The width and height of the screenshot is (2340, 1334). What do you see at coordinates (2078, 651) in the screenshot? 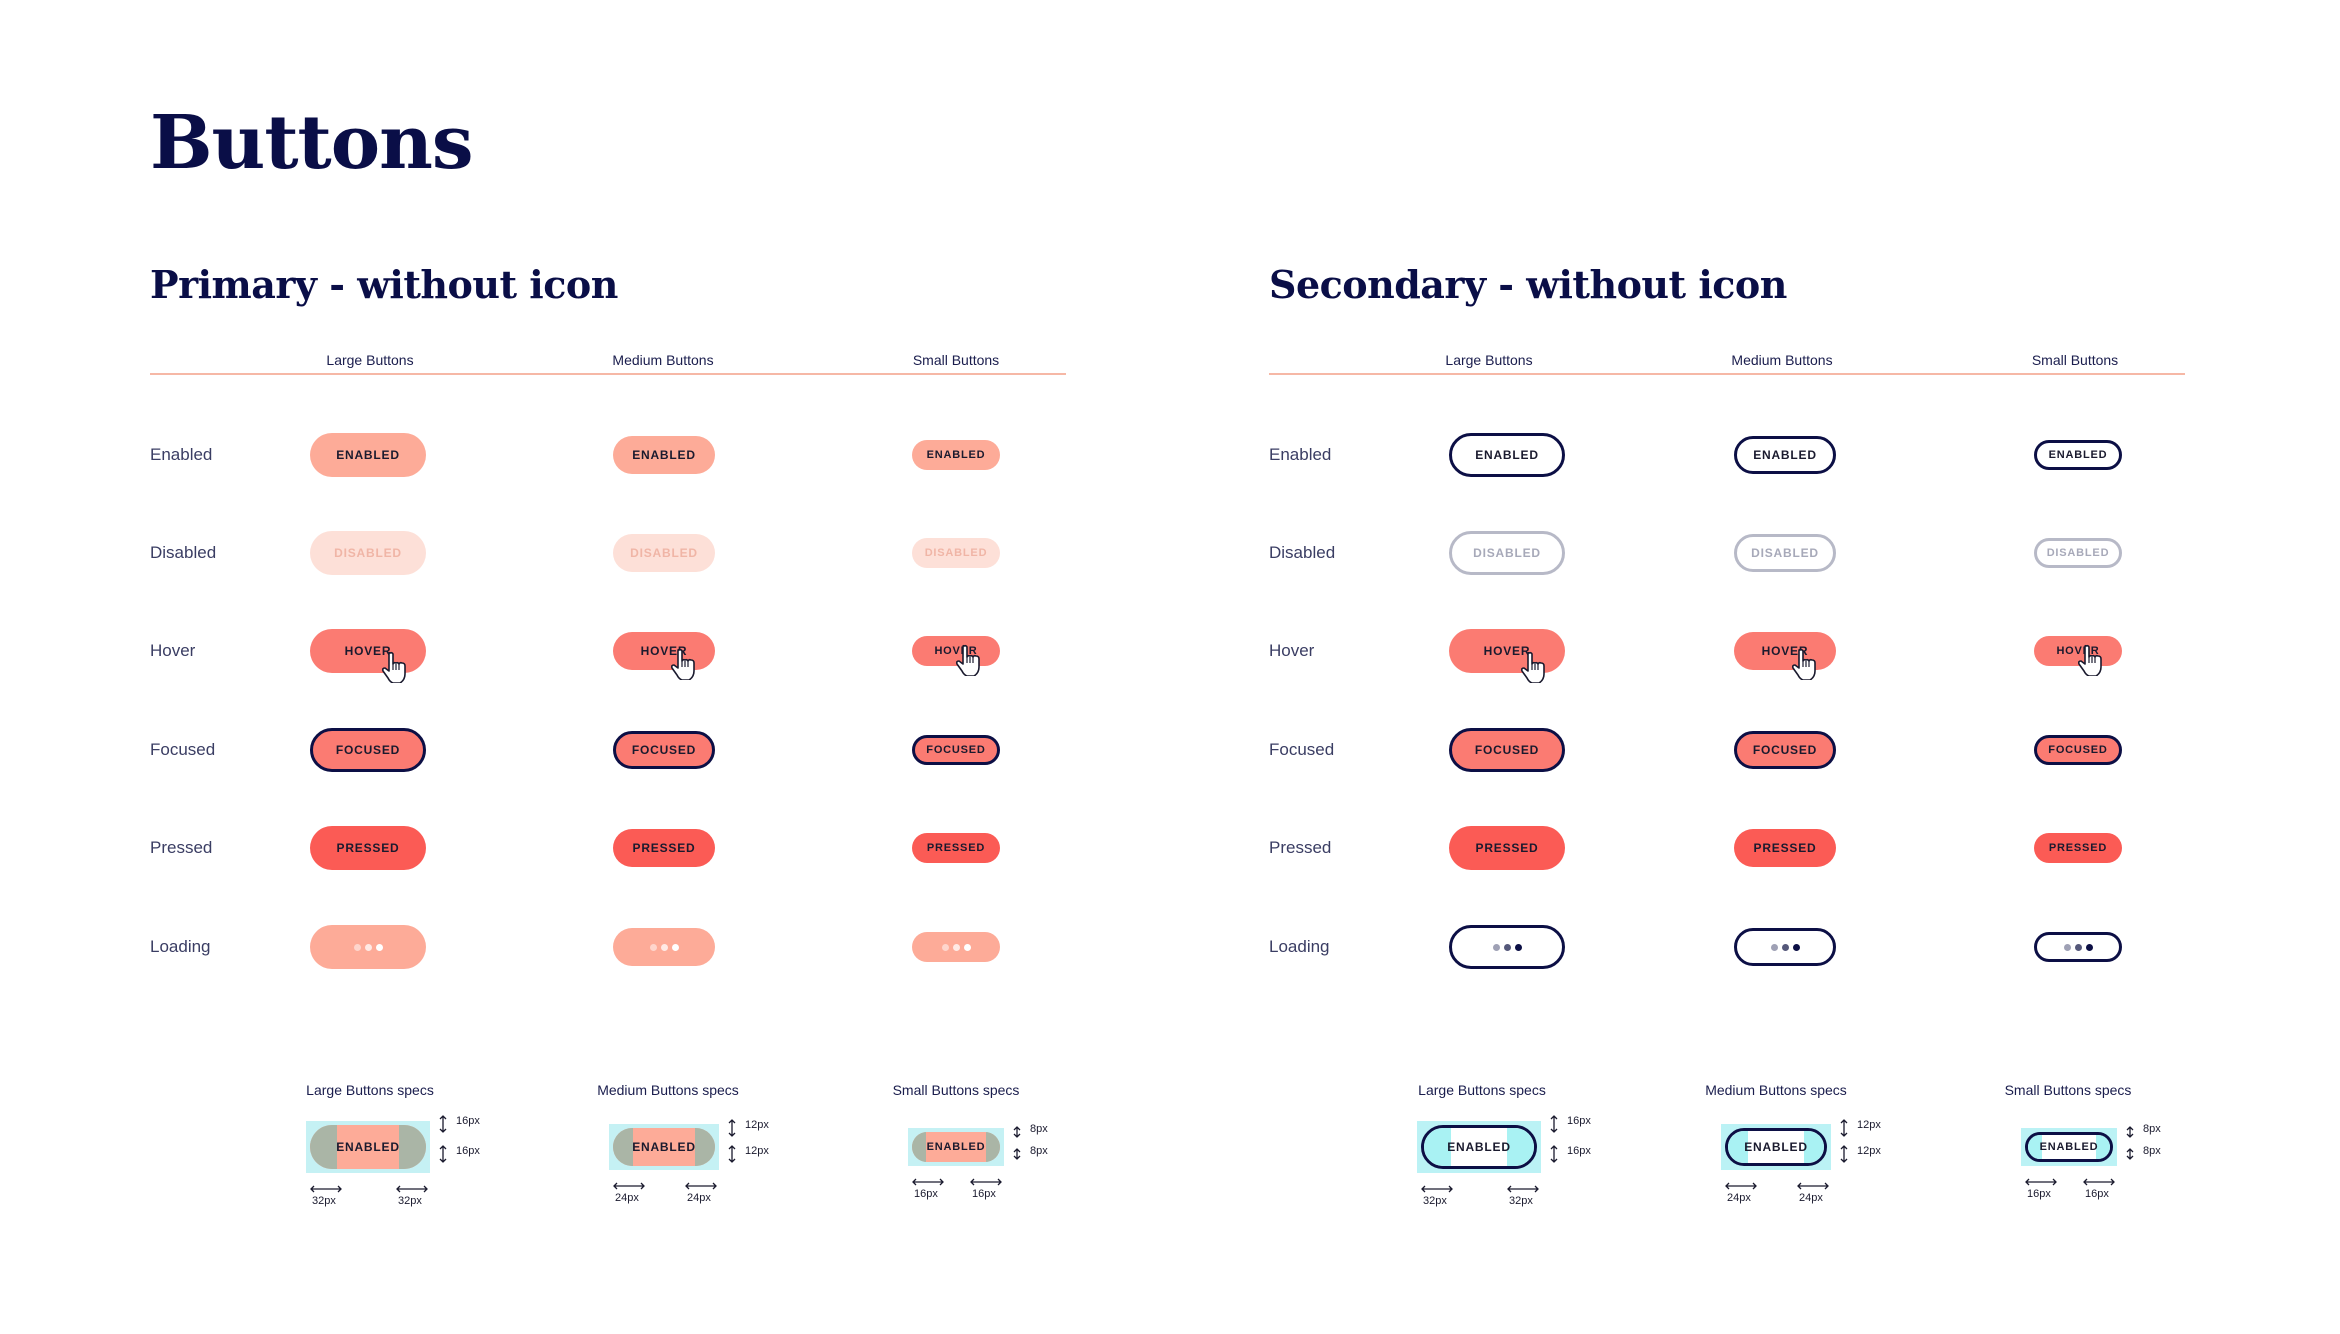
I see `small-button-hover: HOVER` at bounding box center [2078, 651].